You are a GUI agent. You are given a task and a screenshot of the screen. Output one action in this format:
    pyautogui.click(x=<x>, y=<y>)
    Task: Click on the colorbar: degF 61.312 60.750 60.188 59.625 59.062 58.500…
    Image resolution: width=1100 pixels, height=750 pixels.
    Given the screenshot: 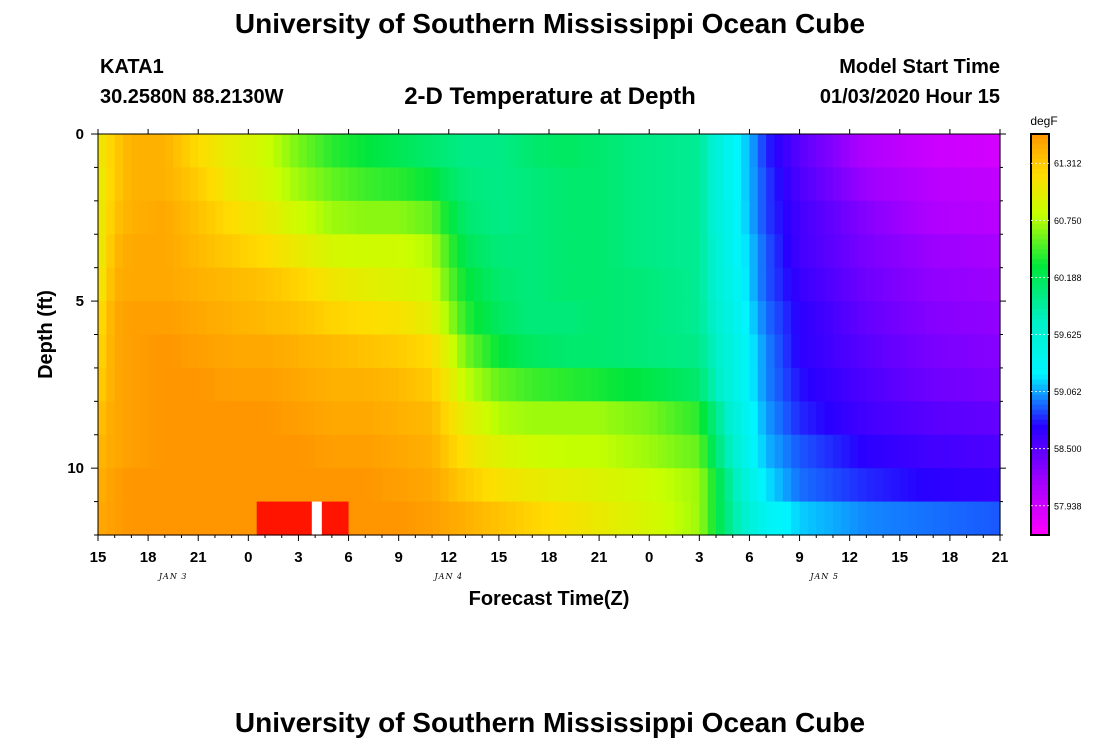 What is the action you would take?
    pyautogui.click(x=1056, y=325)
    